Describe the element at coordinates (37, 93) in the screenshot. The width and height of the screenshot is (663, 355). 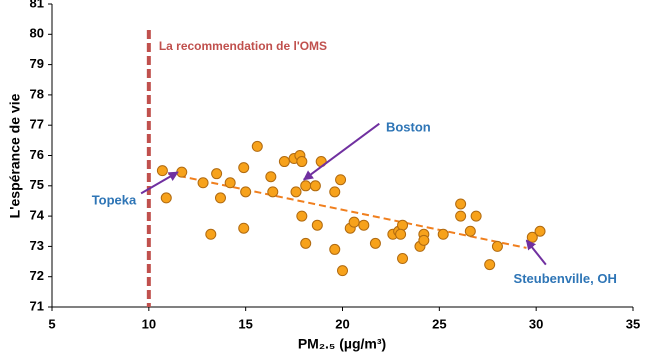
I see `y-tick-label: 78` at that location.